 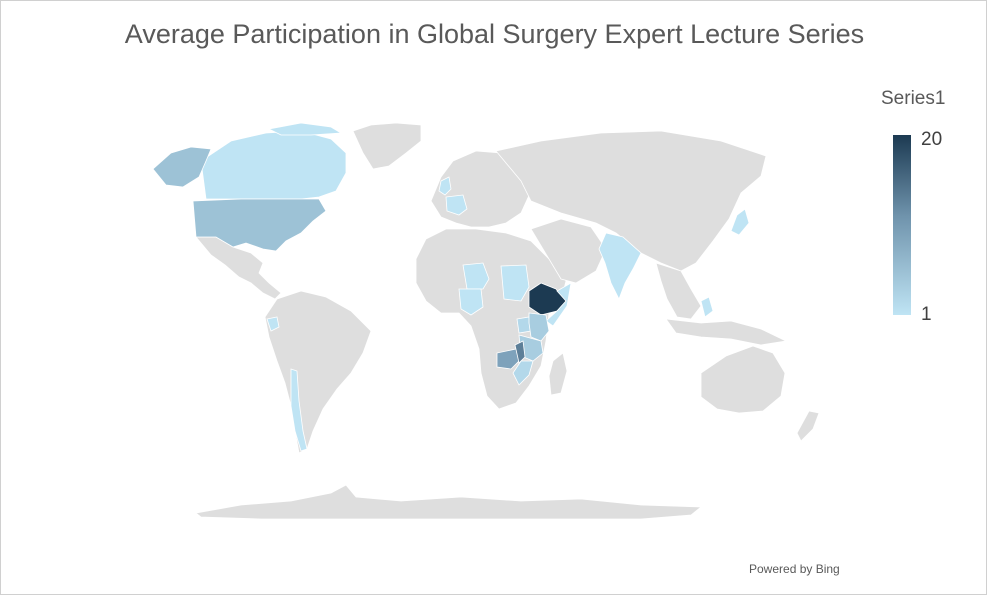 I want to click on region-sudan, so click(x=515, y=283).